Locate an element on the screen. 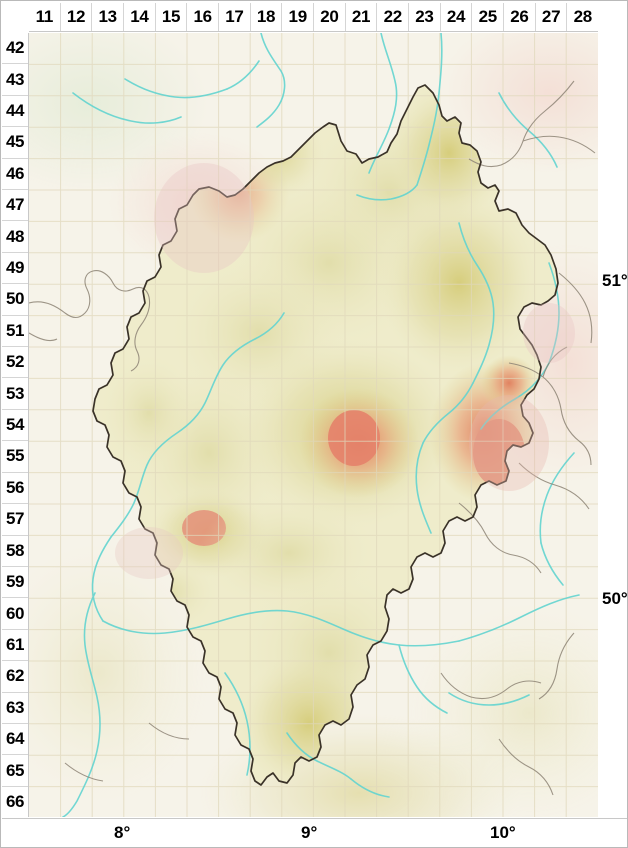 The height and width of the screenshot is (848, 628). column-header-13: 13 is located at coordinates (108, 17).